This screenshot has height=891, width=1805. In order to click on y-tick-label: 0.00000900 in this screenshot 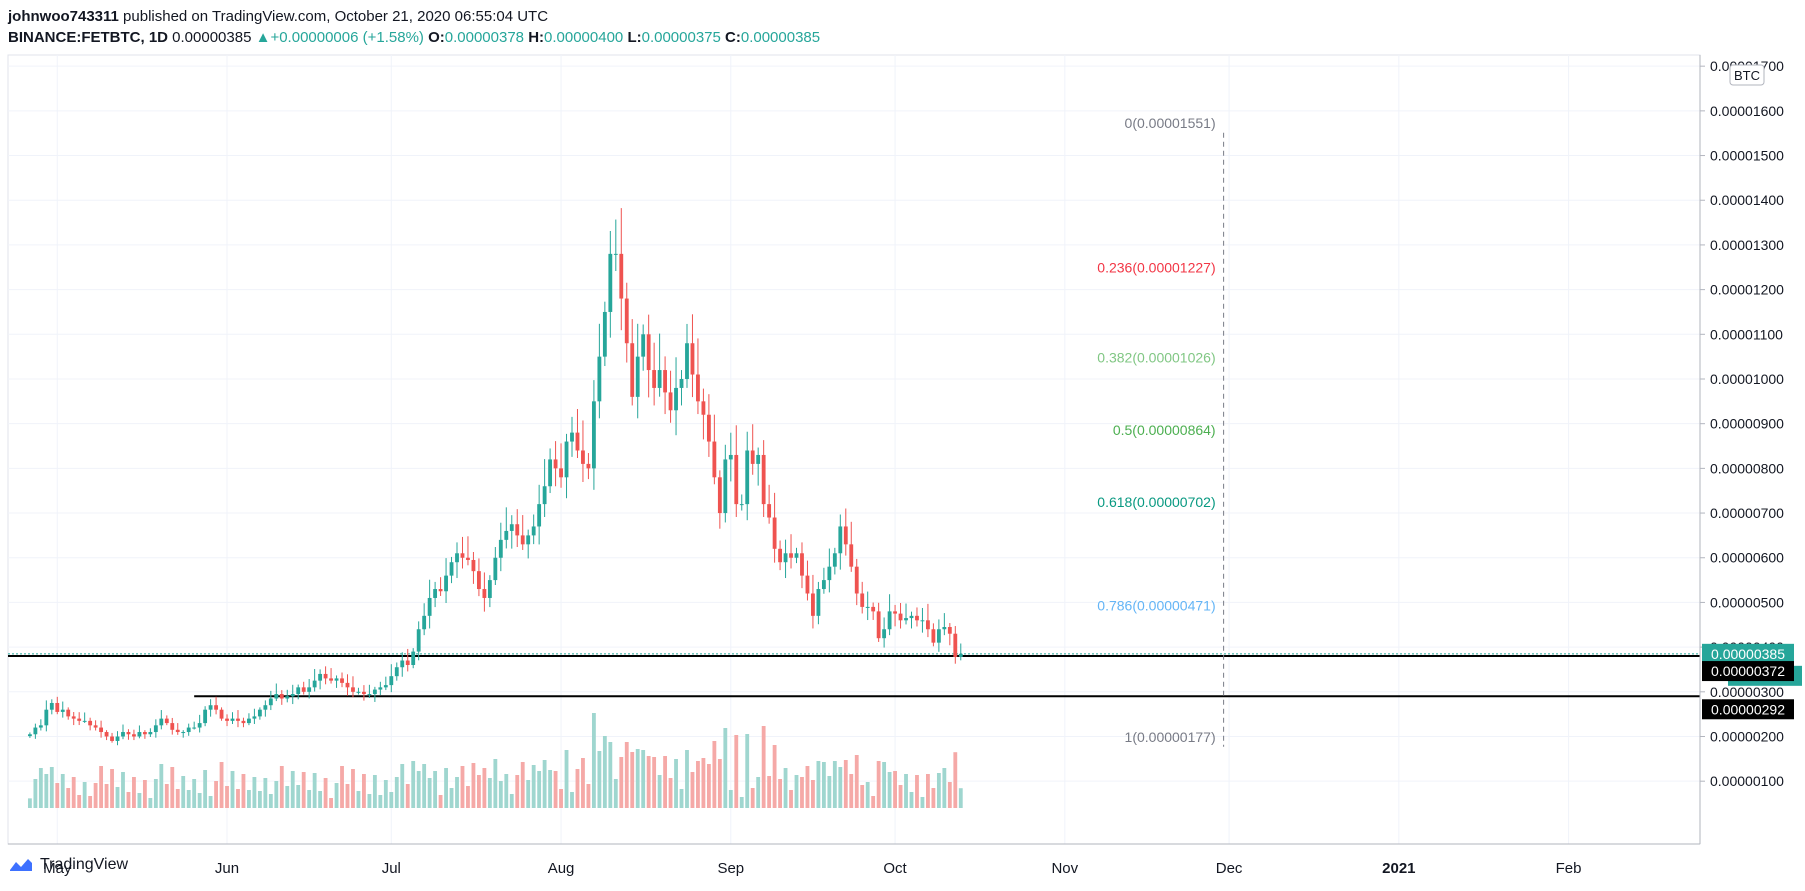, I will do `click(1747, 424)`.